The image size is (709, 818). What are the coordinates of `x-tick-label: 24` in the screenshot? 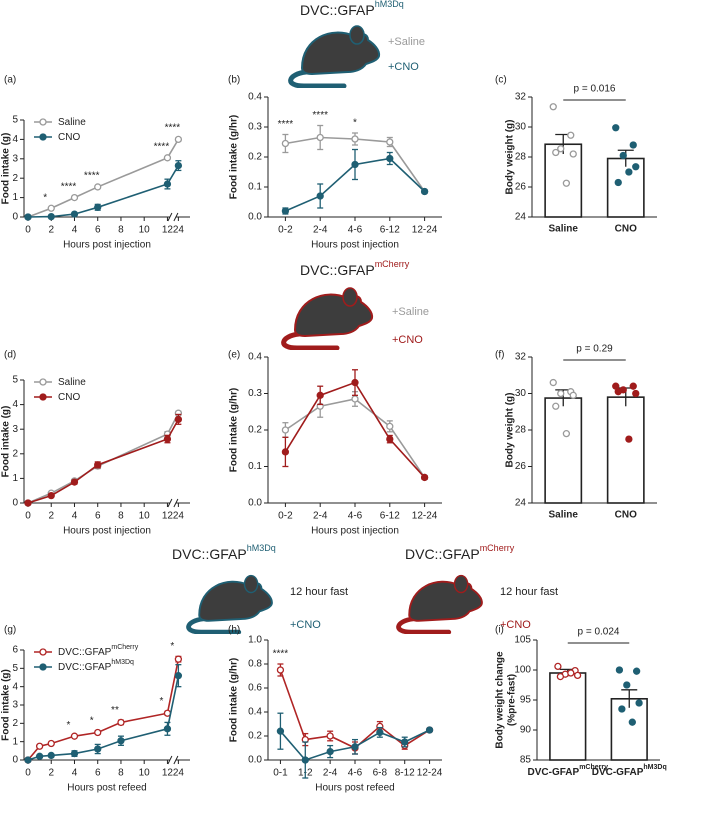 It's located at (179, 773).